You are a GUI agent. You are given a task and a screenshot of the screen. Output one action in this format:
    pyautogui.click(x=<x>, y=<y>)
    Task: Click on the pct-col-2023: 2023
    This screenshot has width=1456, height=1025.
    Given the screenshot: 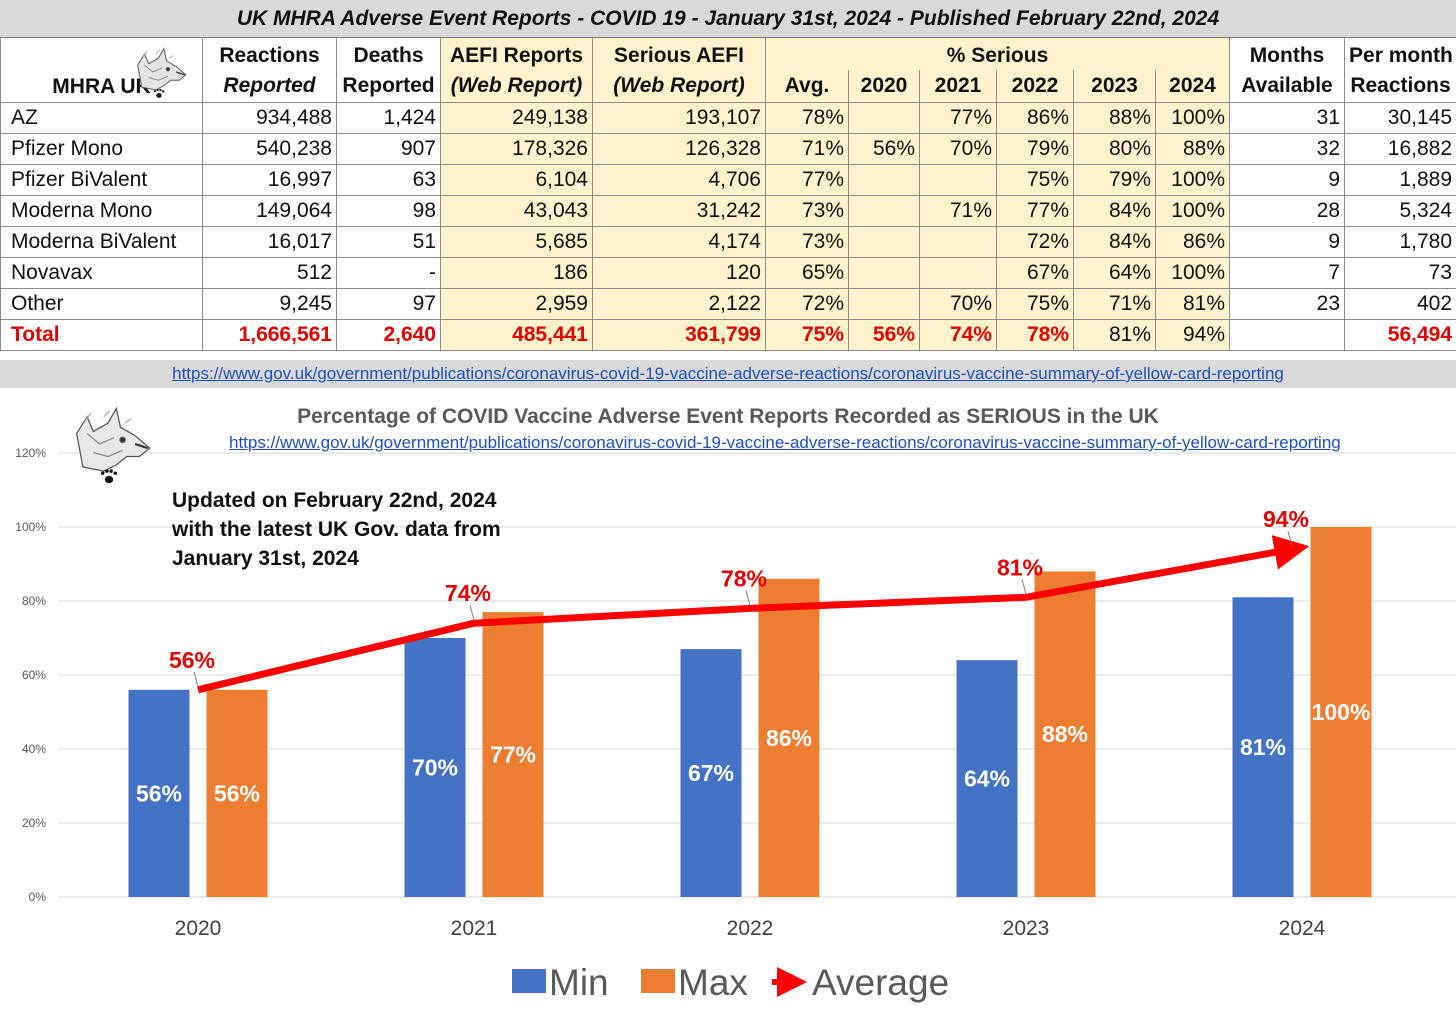 What is the action you would take?
    pyautogui.click(x=1114, y=86)
    